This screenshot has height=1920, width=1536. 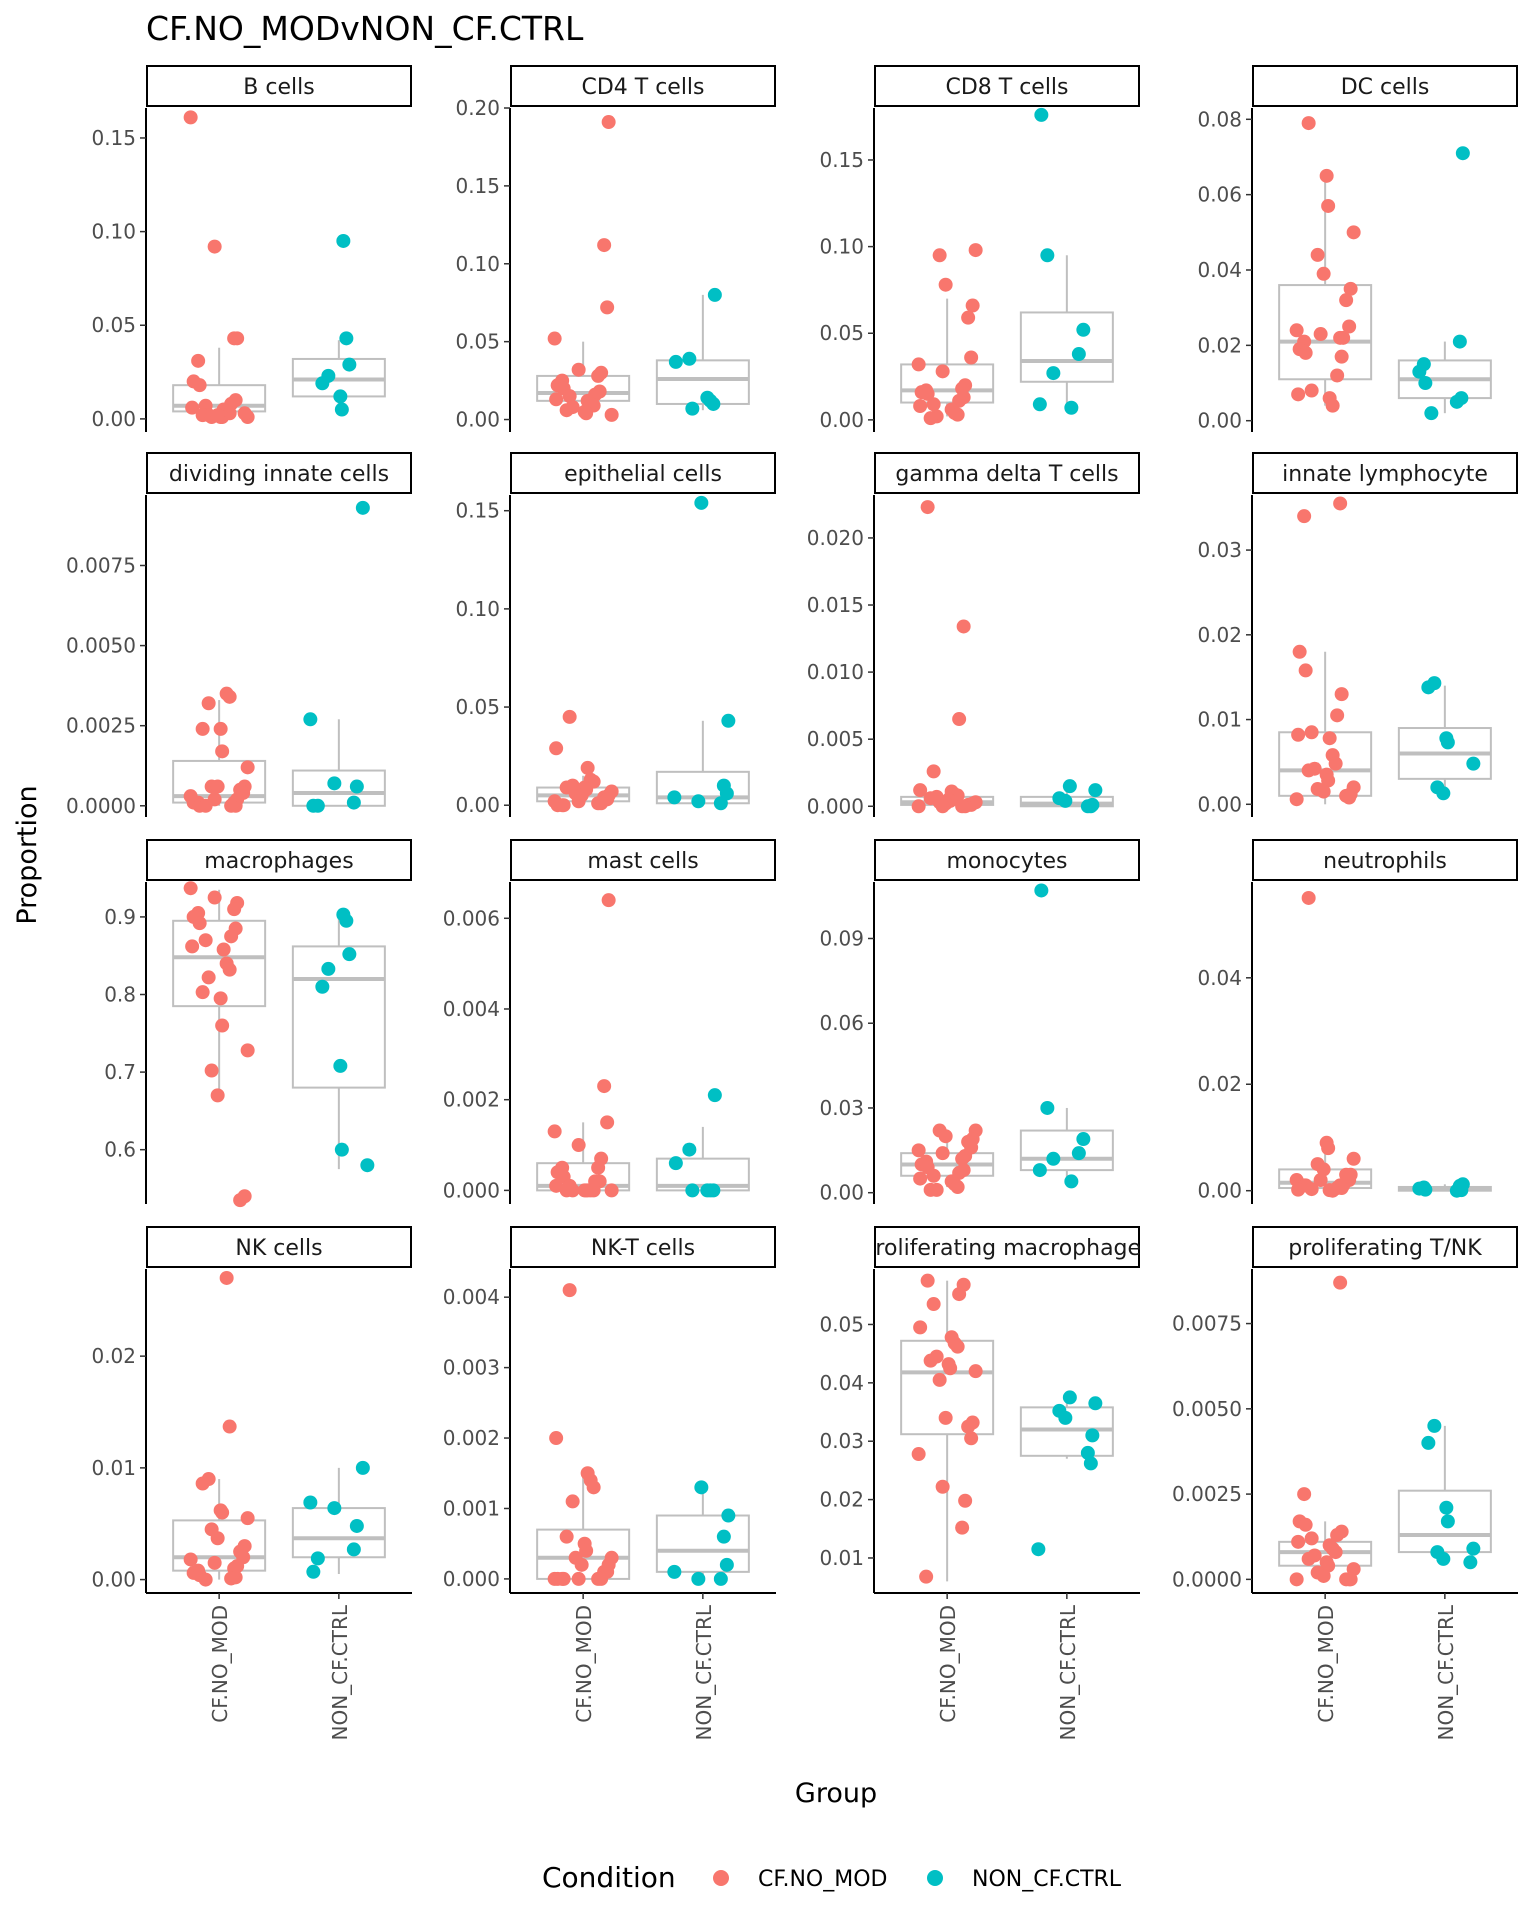 What do you see at coordinates (477, 108) in the screenshot?
I see `y-tick-label: 0.20` at bounding box center [477, 108].